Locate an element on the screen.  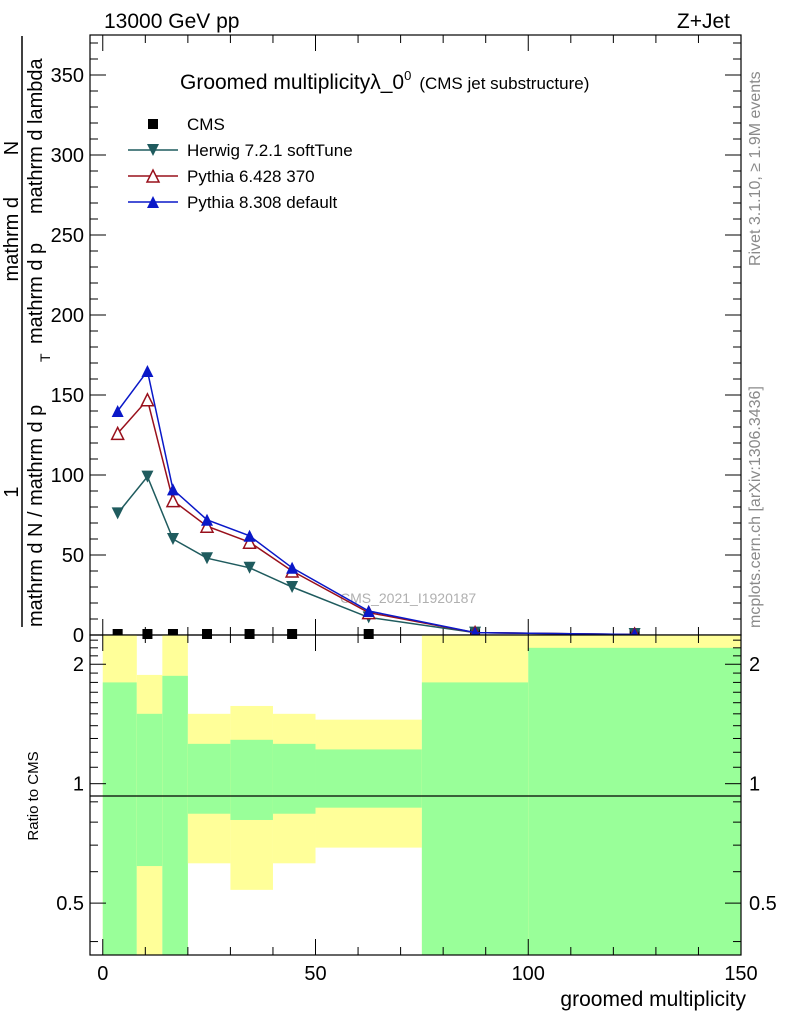
y-tick-label: 350 is located at coordinates (67, 76).